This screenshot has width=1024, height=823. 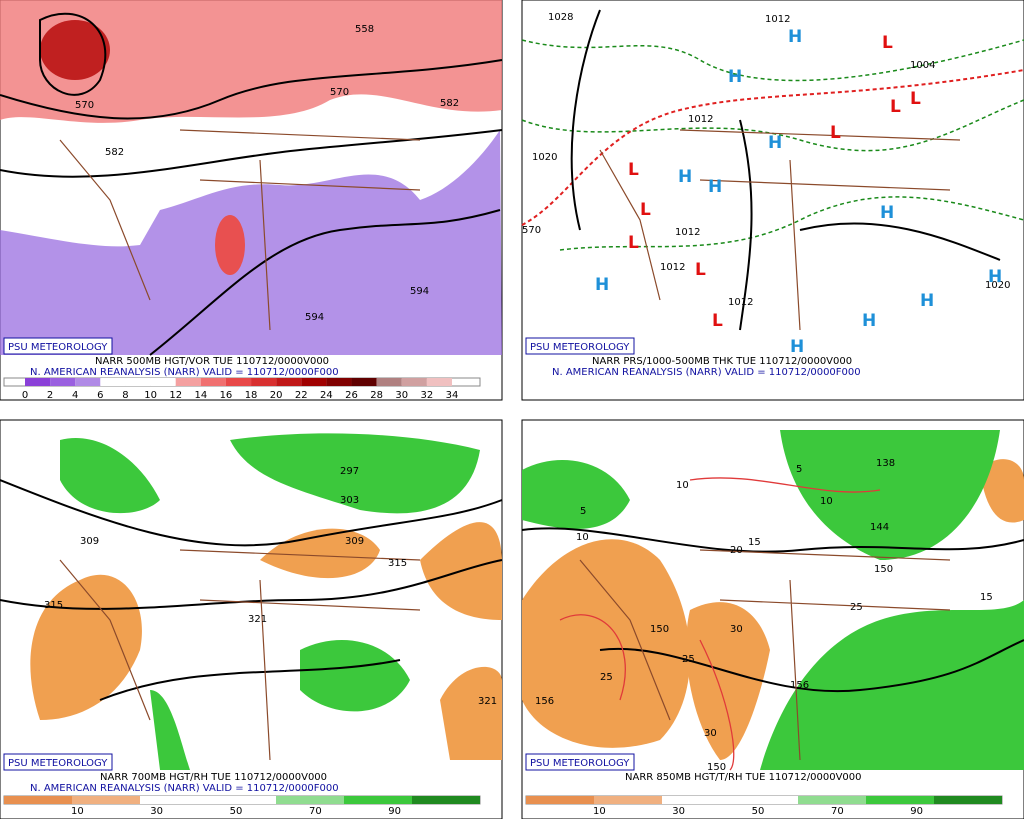 I want to click on colorbar-label: 10, so click(x=150, y=395).